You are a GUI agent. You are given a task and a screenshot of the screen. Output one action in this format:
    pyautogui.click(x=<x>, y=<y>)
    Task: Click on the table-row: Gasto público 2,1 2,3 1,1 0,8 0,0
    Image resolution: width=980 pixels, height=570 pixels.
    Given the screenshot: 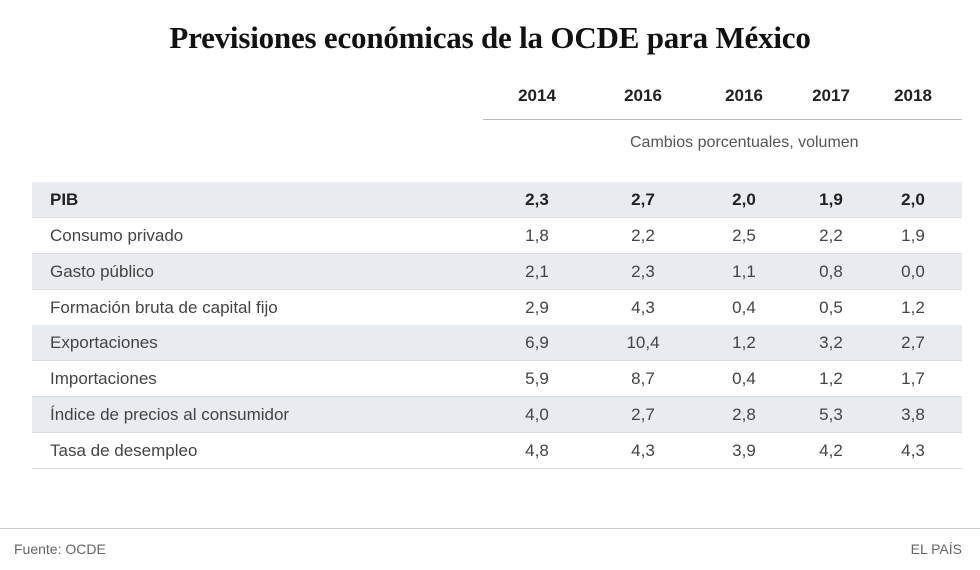 What is the action you would take?
    pyautogui.click(x=497, y=272)
    